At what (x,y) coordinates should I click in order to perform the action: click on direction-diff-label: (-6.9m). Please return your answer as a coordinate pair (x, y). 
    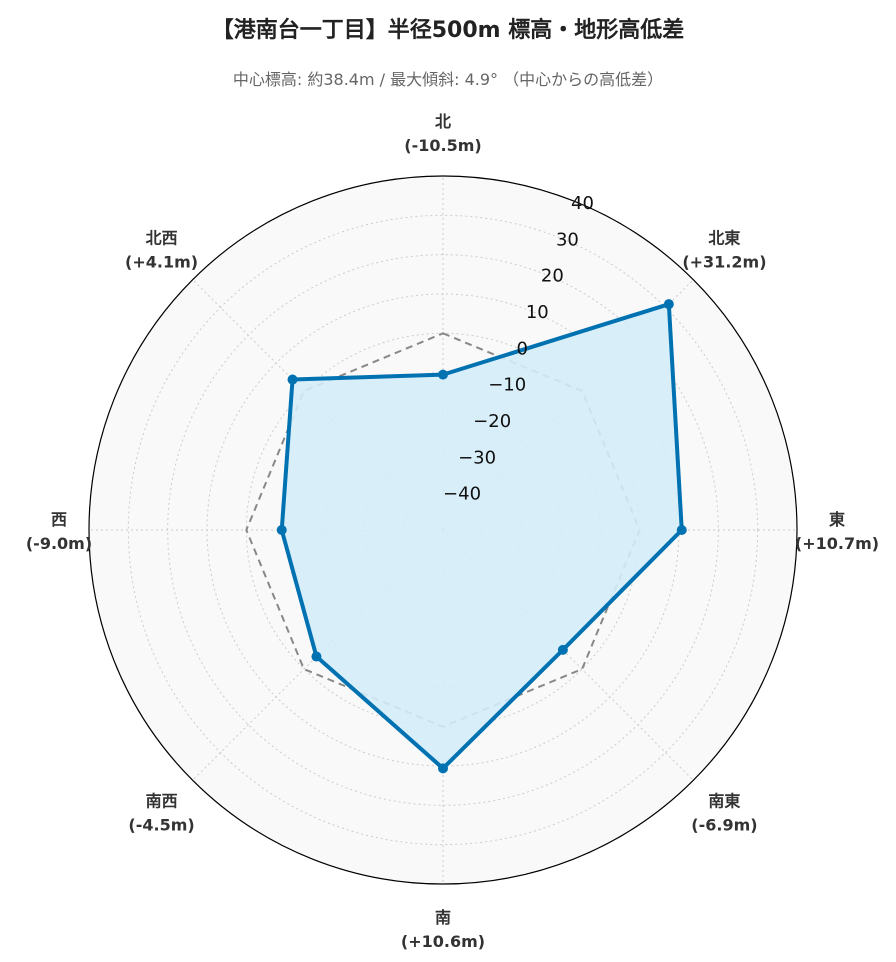
    Looking at the image, I should click on (724, 824).